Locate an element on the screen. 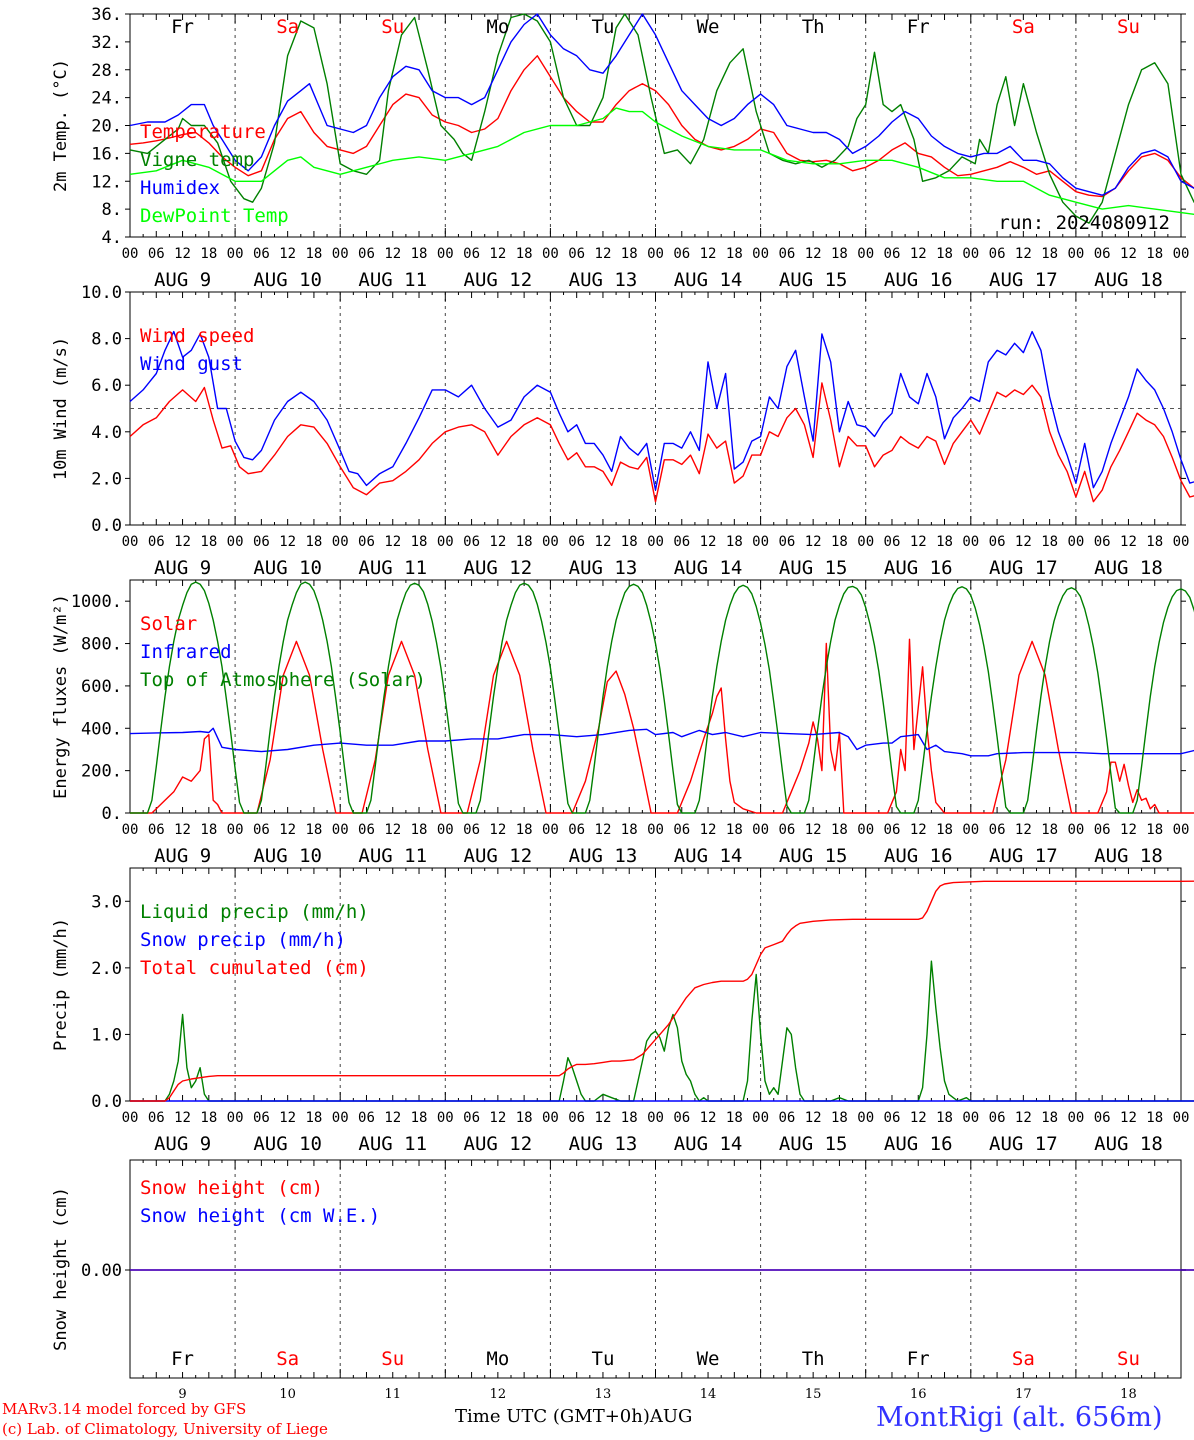 The image size is (1194, 1440). legend-entry: Infrared is located at coordinates (186, 652).